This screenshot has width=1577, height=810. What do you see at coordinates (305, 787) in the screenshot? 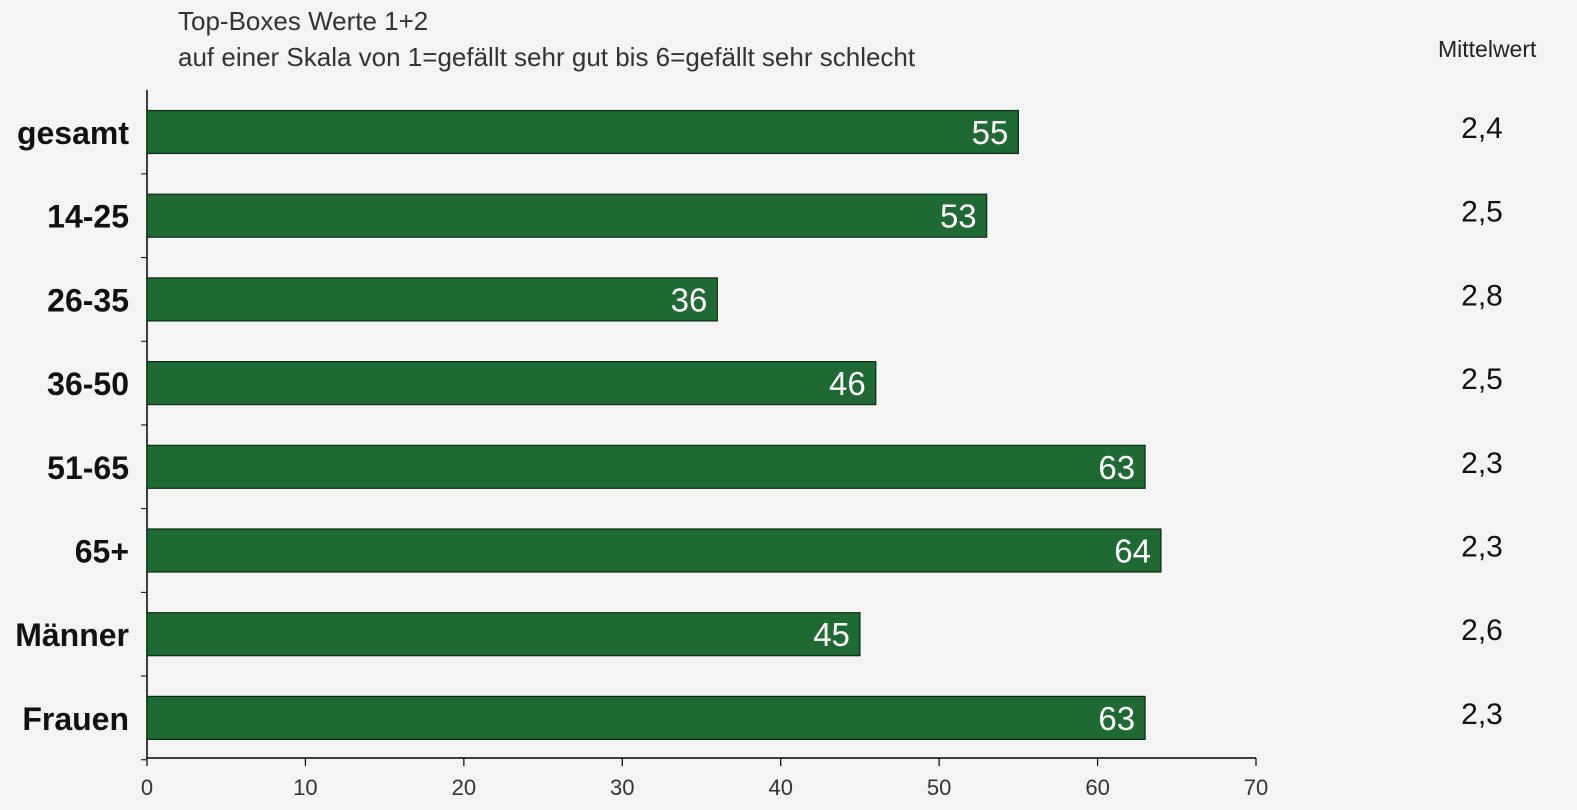
I see `x-tick-label: 10` at bounding box center [305, 787].